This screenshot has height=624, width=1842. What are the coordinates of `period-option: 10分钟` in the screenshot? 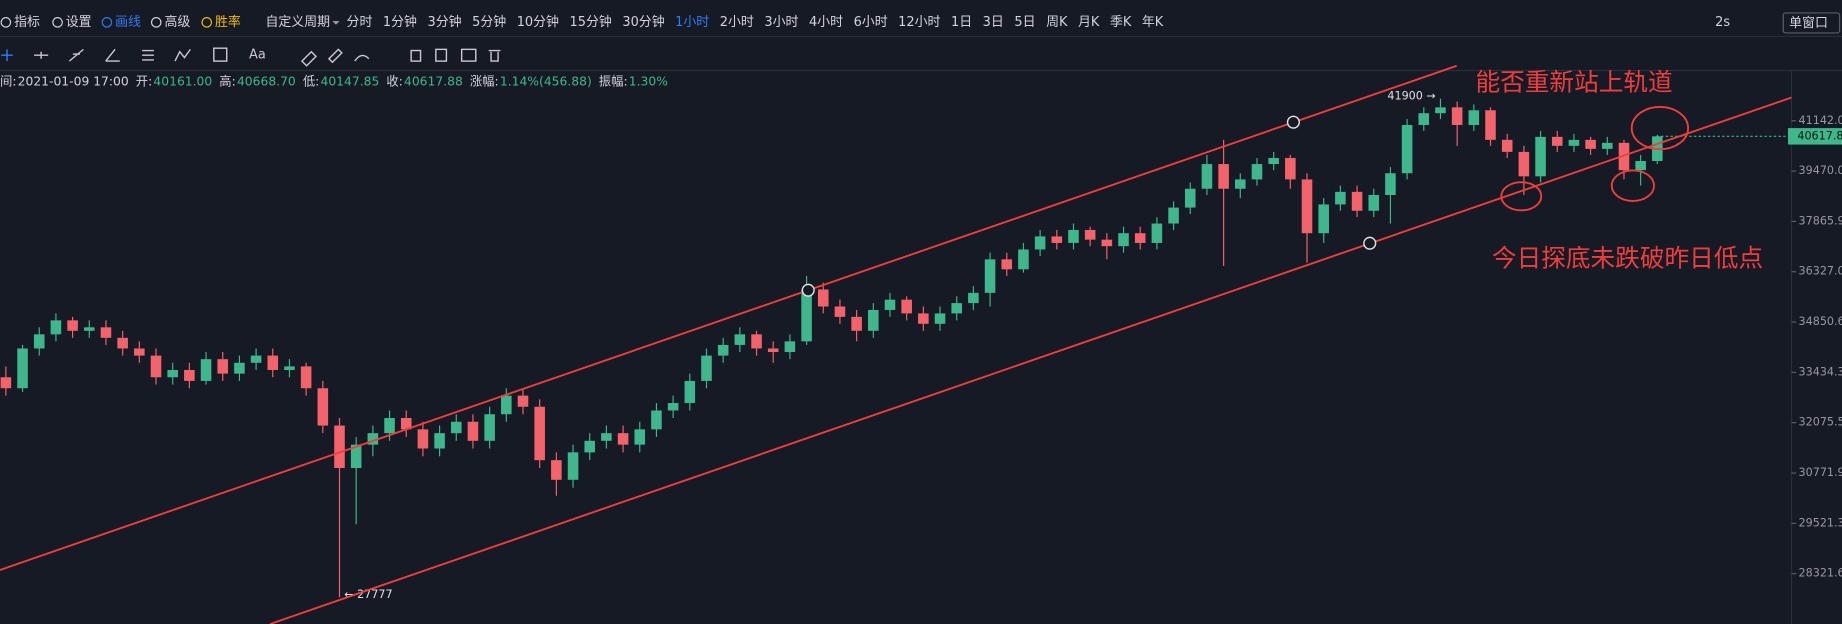 It's located at (538, 22).